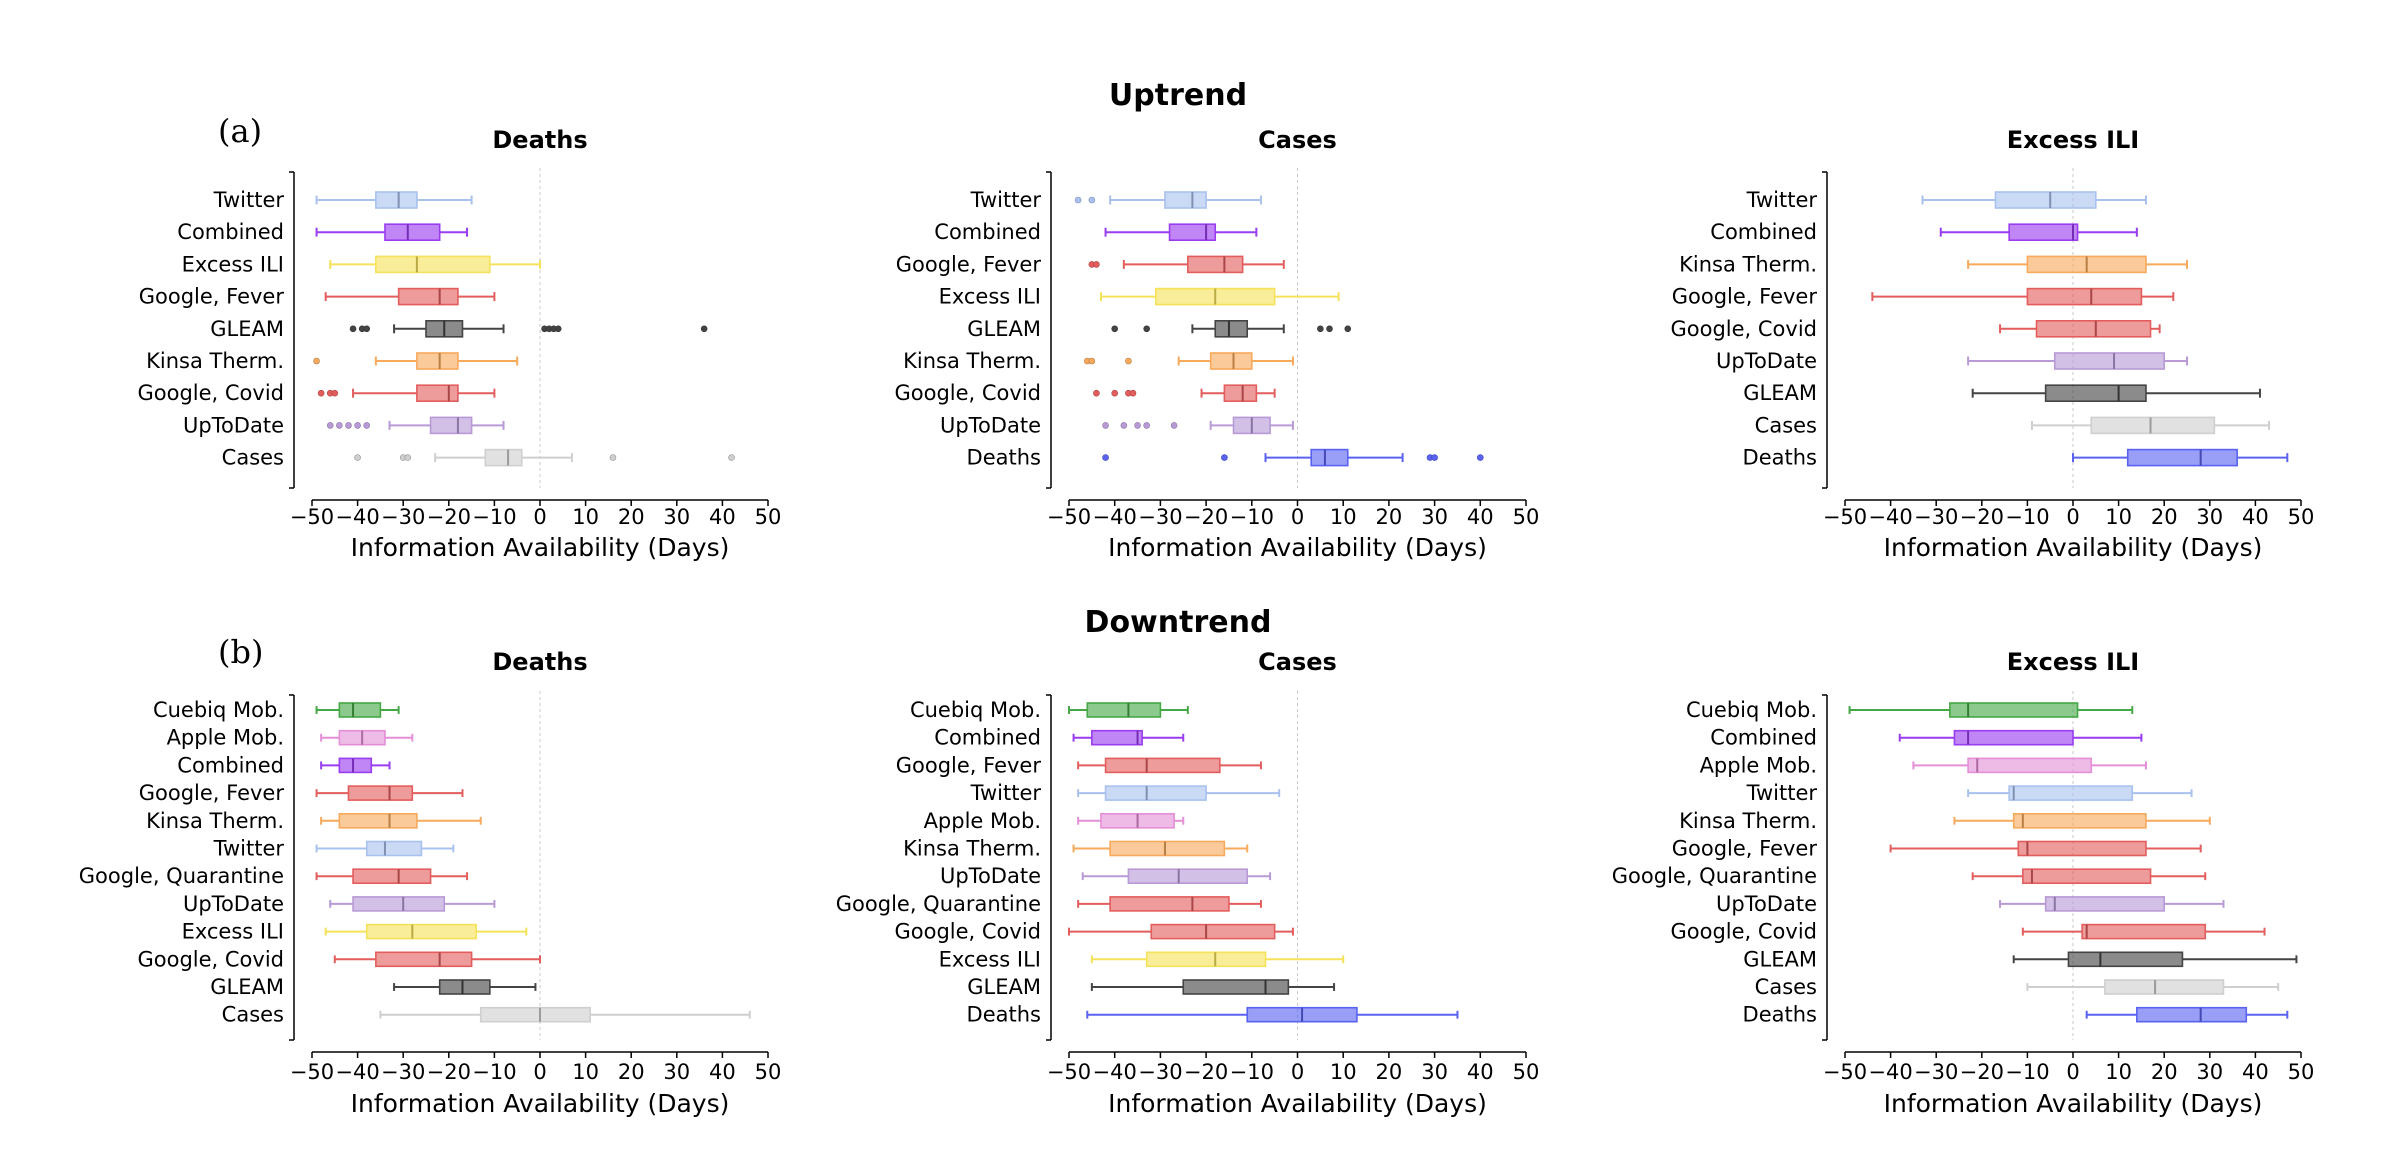 Image resolution: width=2398 pixels, height=1162 pixels. Describe the element at coordinates (969, 765) in the screenshot. I see `category-label: Google, Fever` at that location.